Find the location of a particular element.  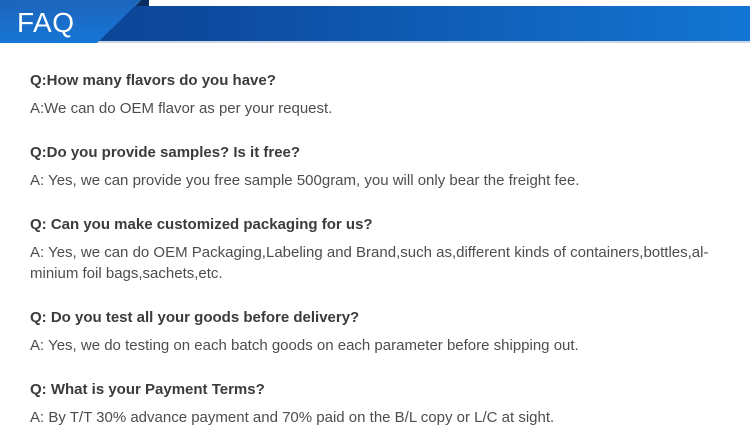

faq-question: Q:How many flavors do you have? is located at coordinates (153, 80).